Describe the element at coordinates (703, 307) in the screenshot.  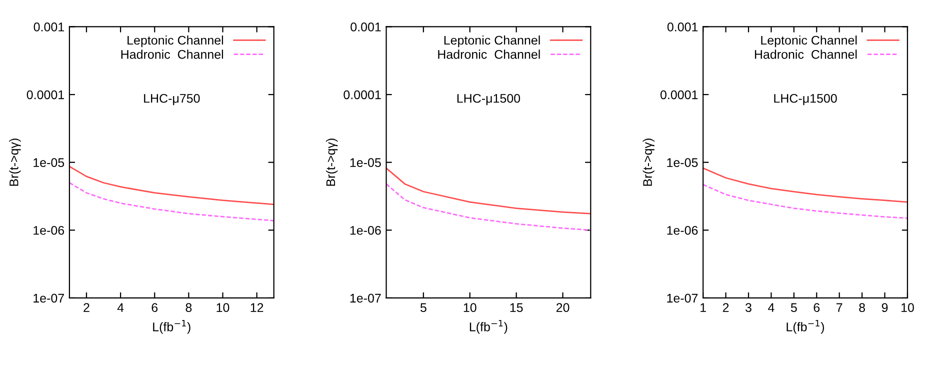
I see `x-tick-label: 1` at that location.